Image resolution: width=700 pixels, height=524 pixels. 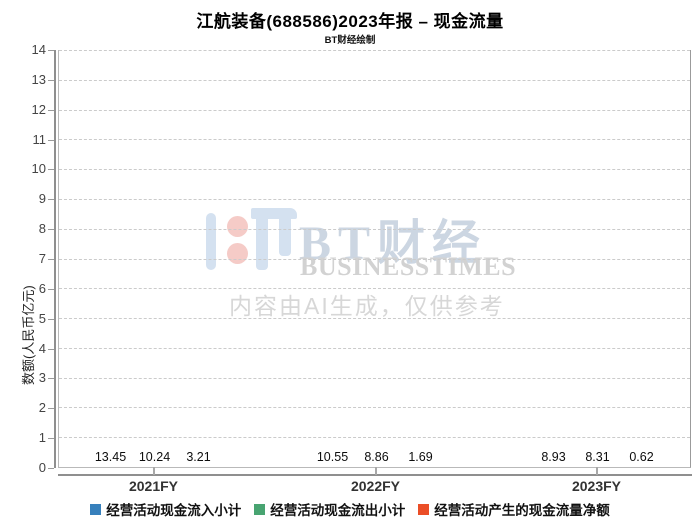 I want to click on chart-title: 江航装备(688586)2023年报 – 现金流量, so click(x=350, y=21).